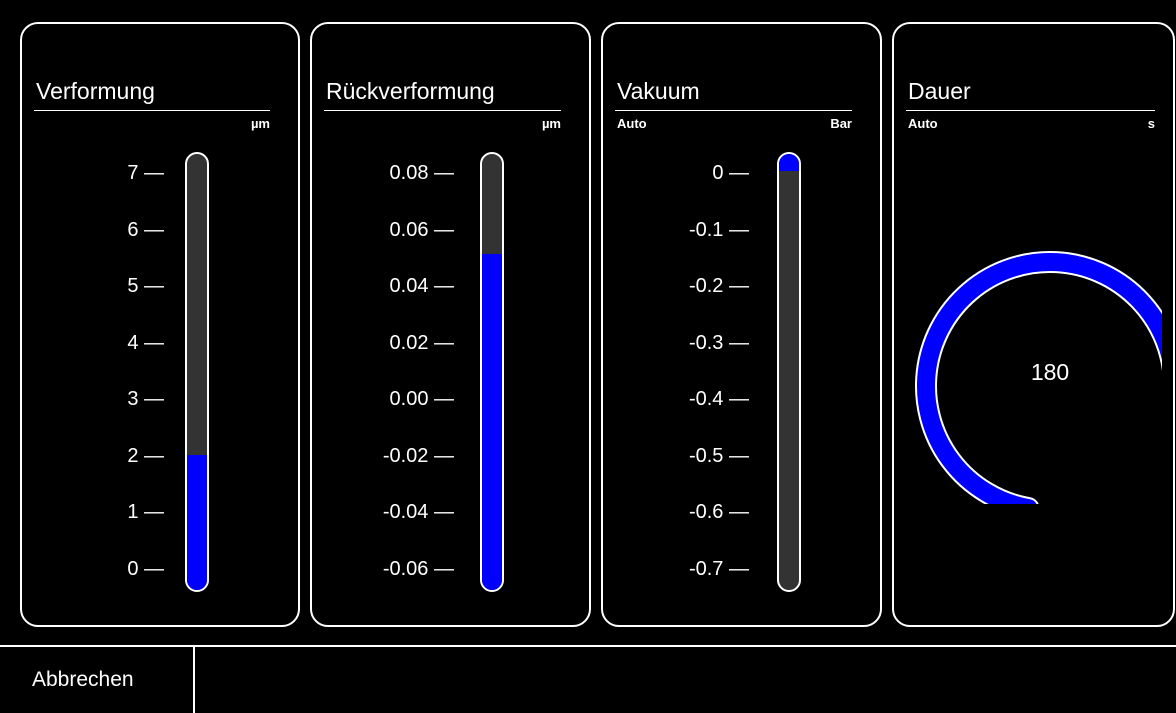 The height and width of the screenshot is (713, 1176). I want to click on duration-dial: 180, so click(1038, 377).